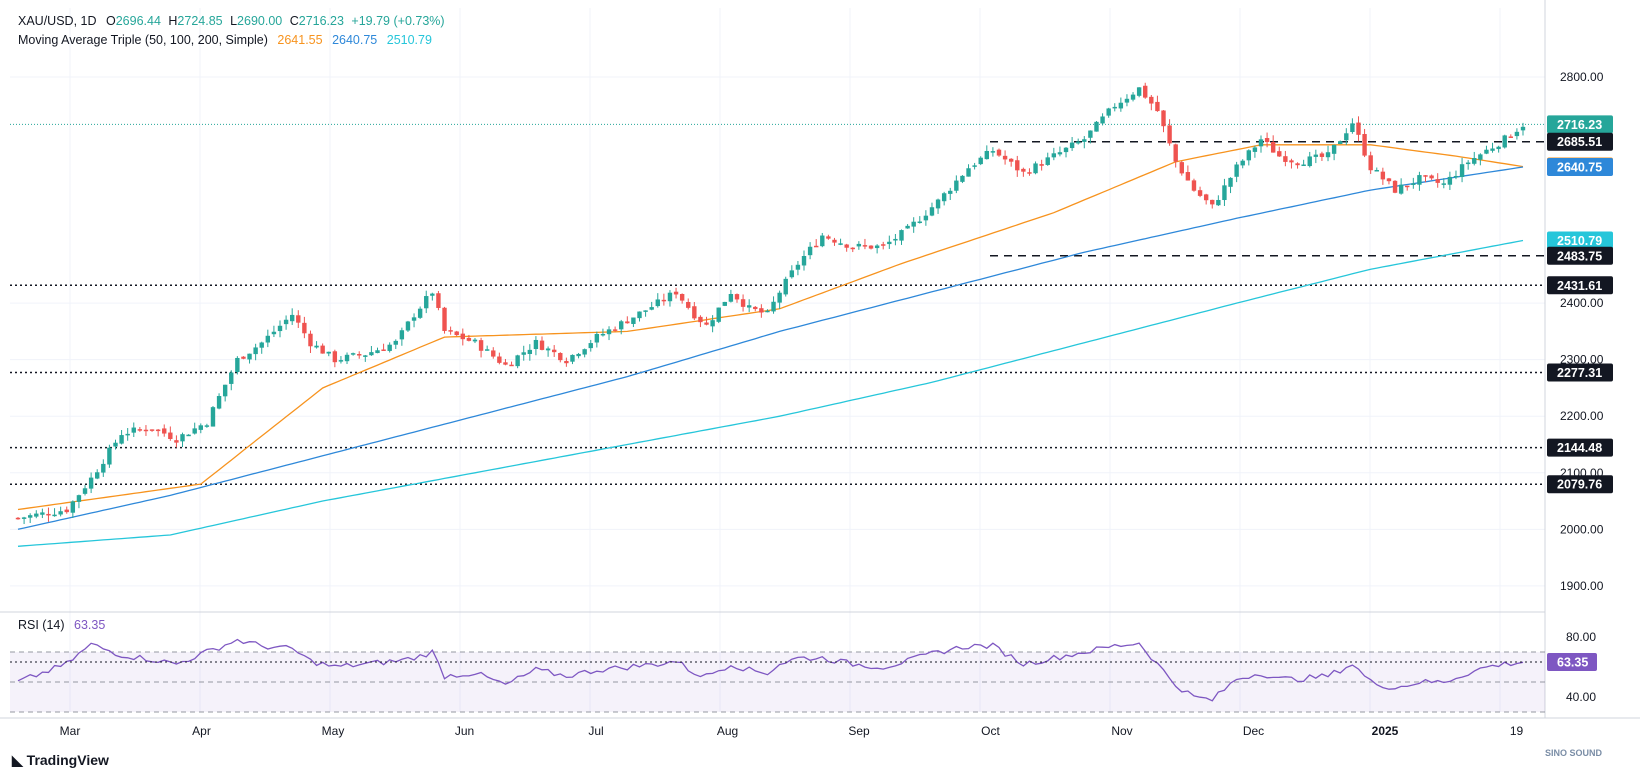  What do you see at coordinates (409, 40) in the screenshot?
I see `ma200-value: 2510.79` at bounding box center [409, 40].